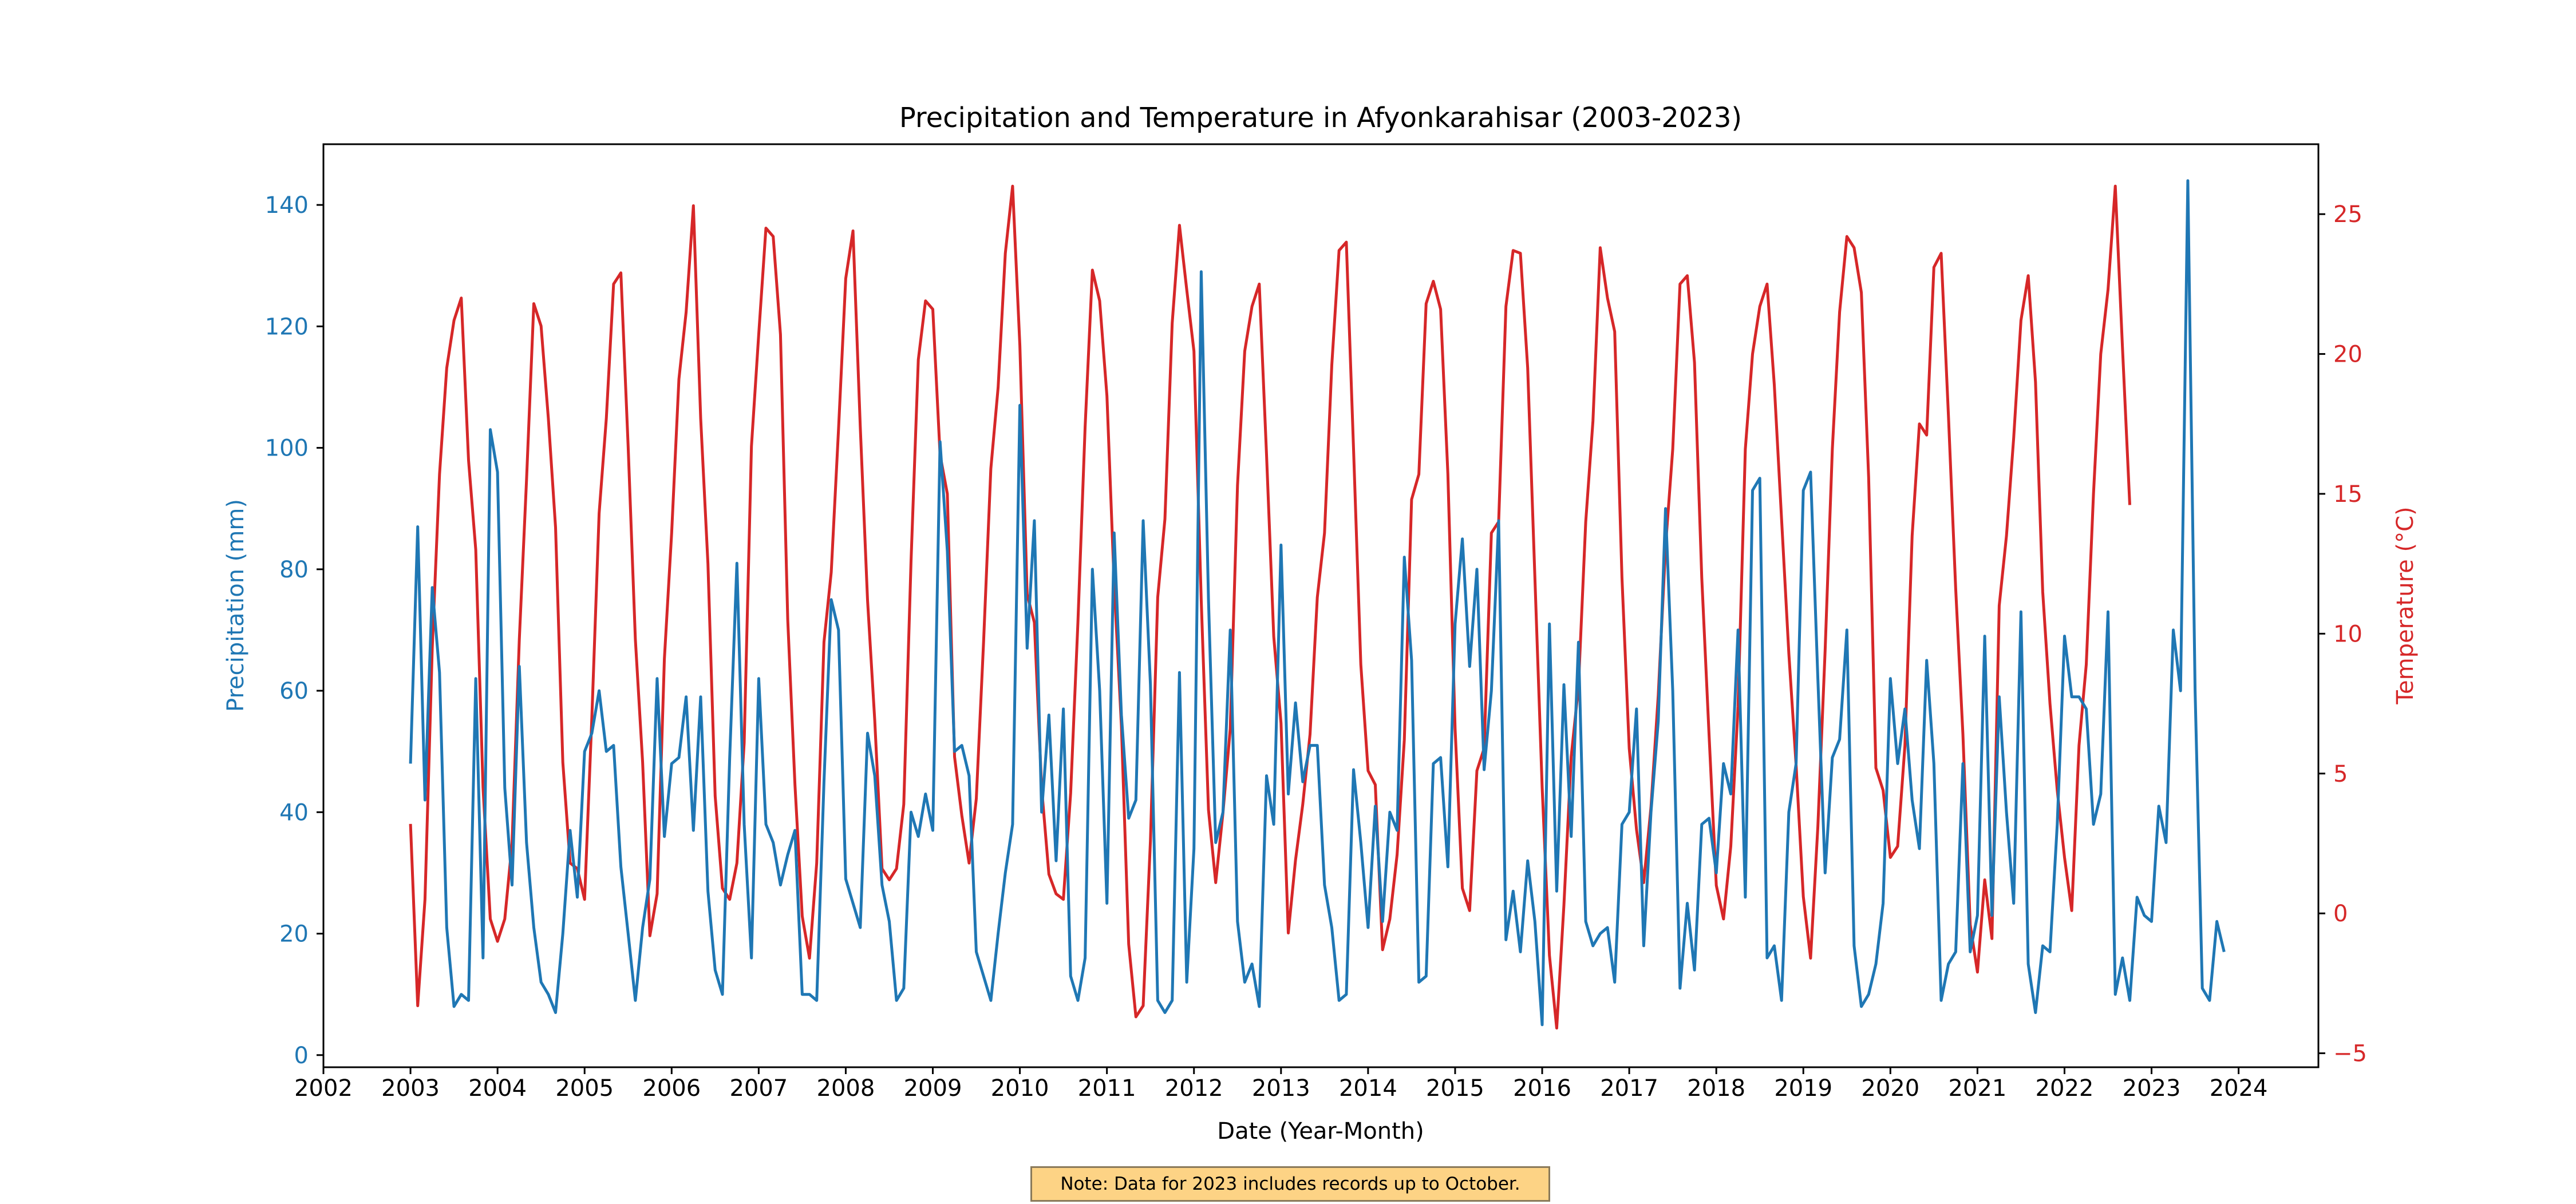  What do you see at coordinates (497, 1088) in the screenshot?
I see `x-tick-label: 2004` at bounding box center [497, 1088].